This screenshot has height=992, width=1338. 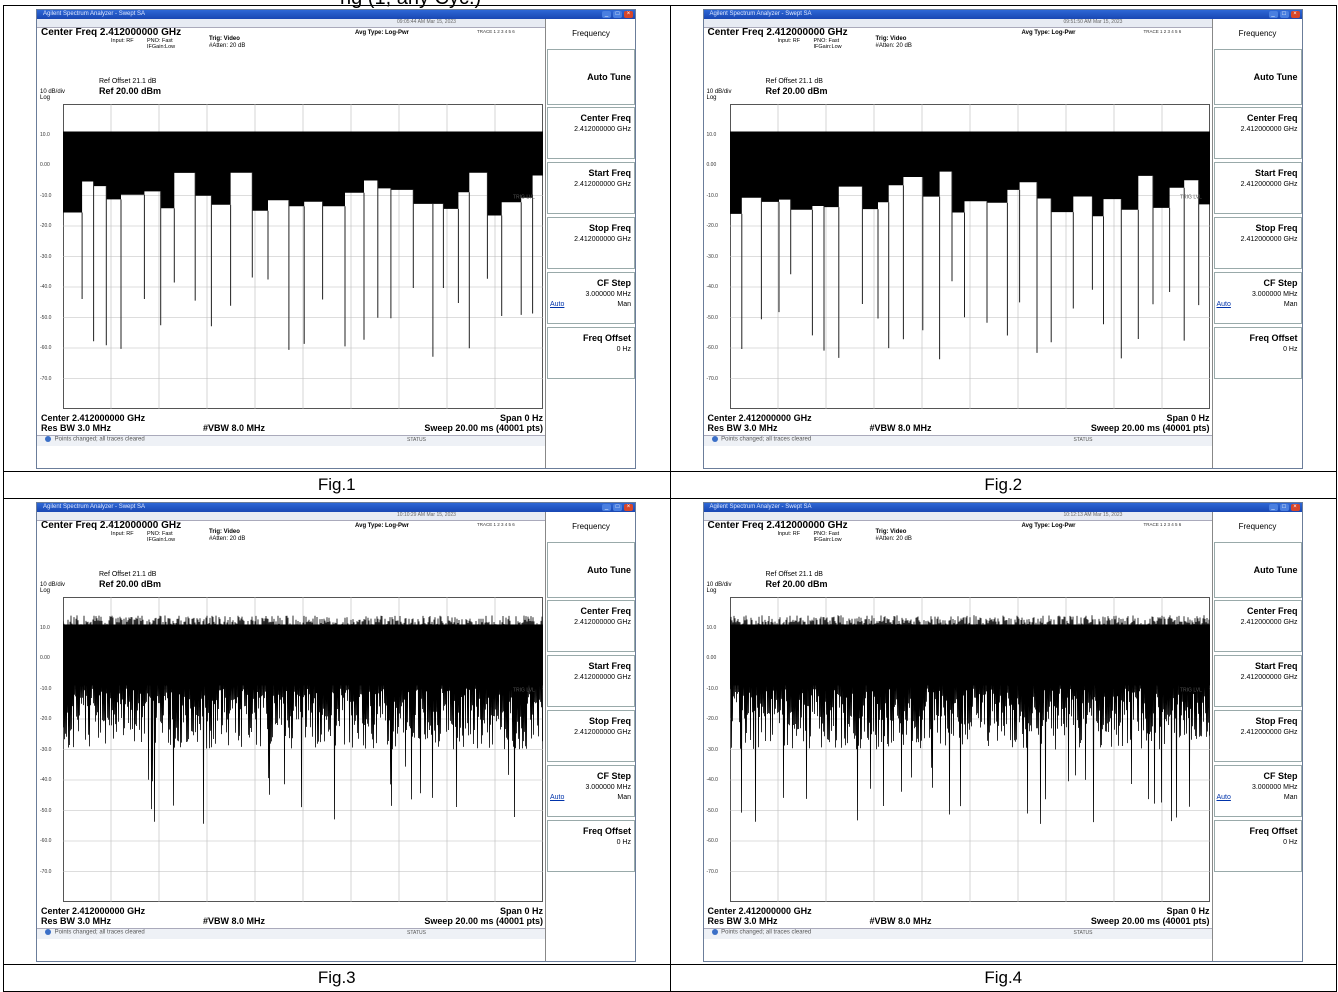 I want to click on vbw: #VBW 8.0 MHz, so click(x=900, y=428).